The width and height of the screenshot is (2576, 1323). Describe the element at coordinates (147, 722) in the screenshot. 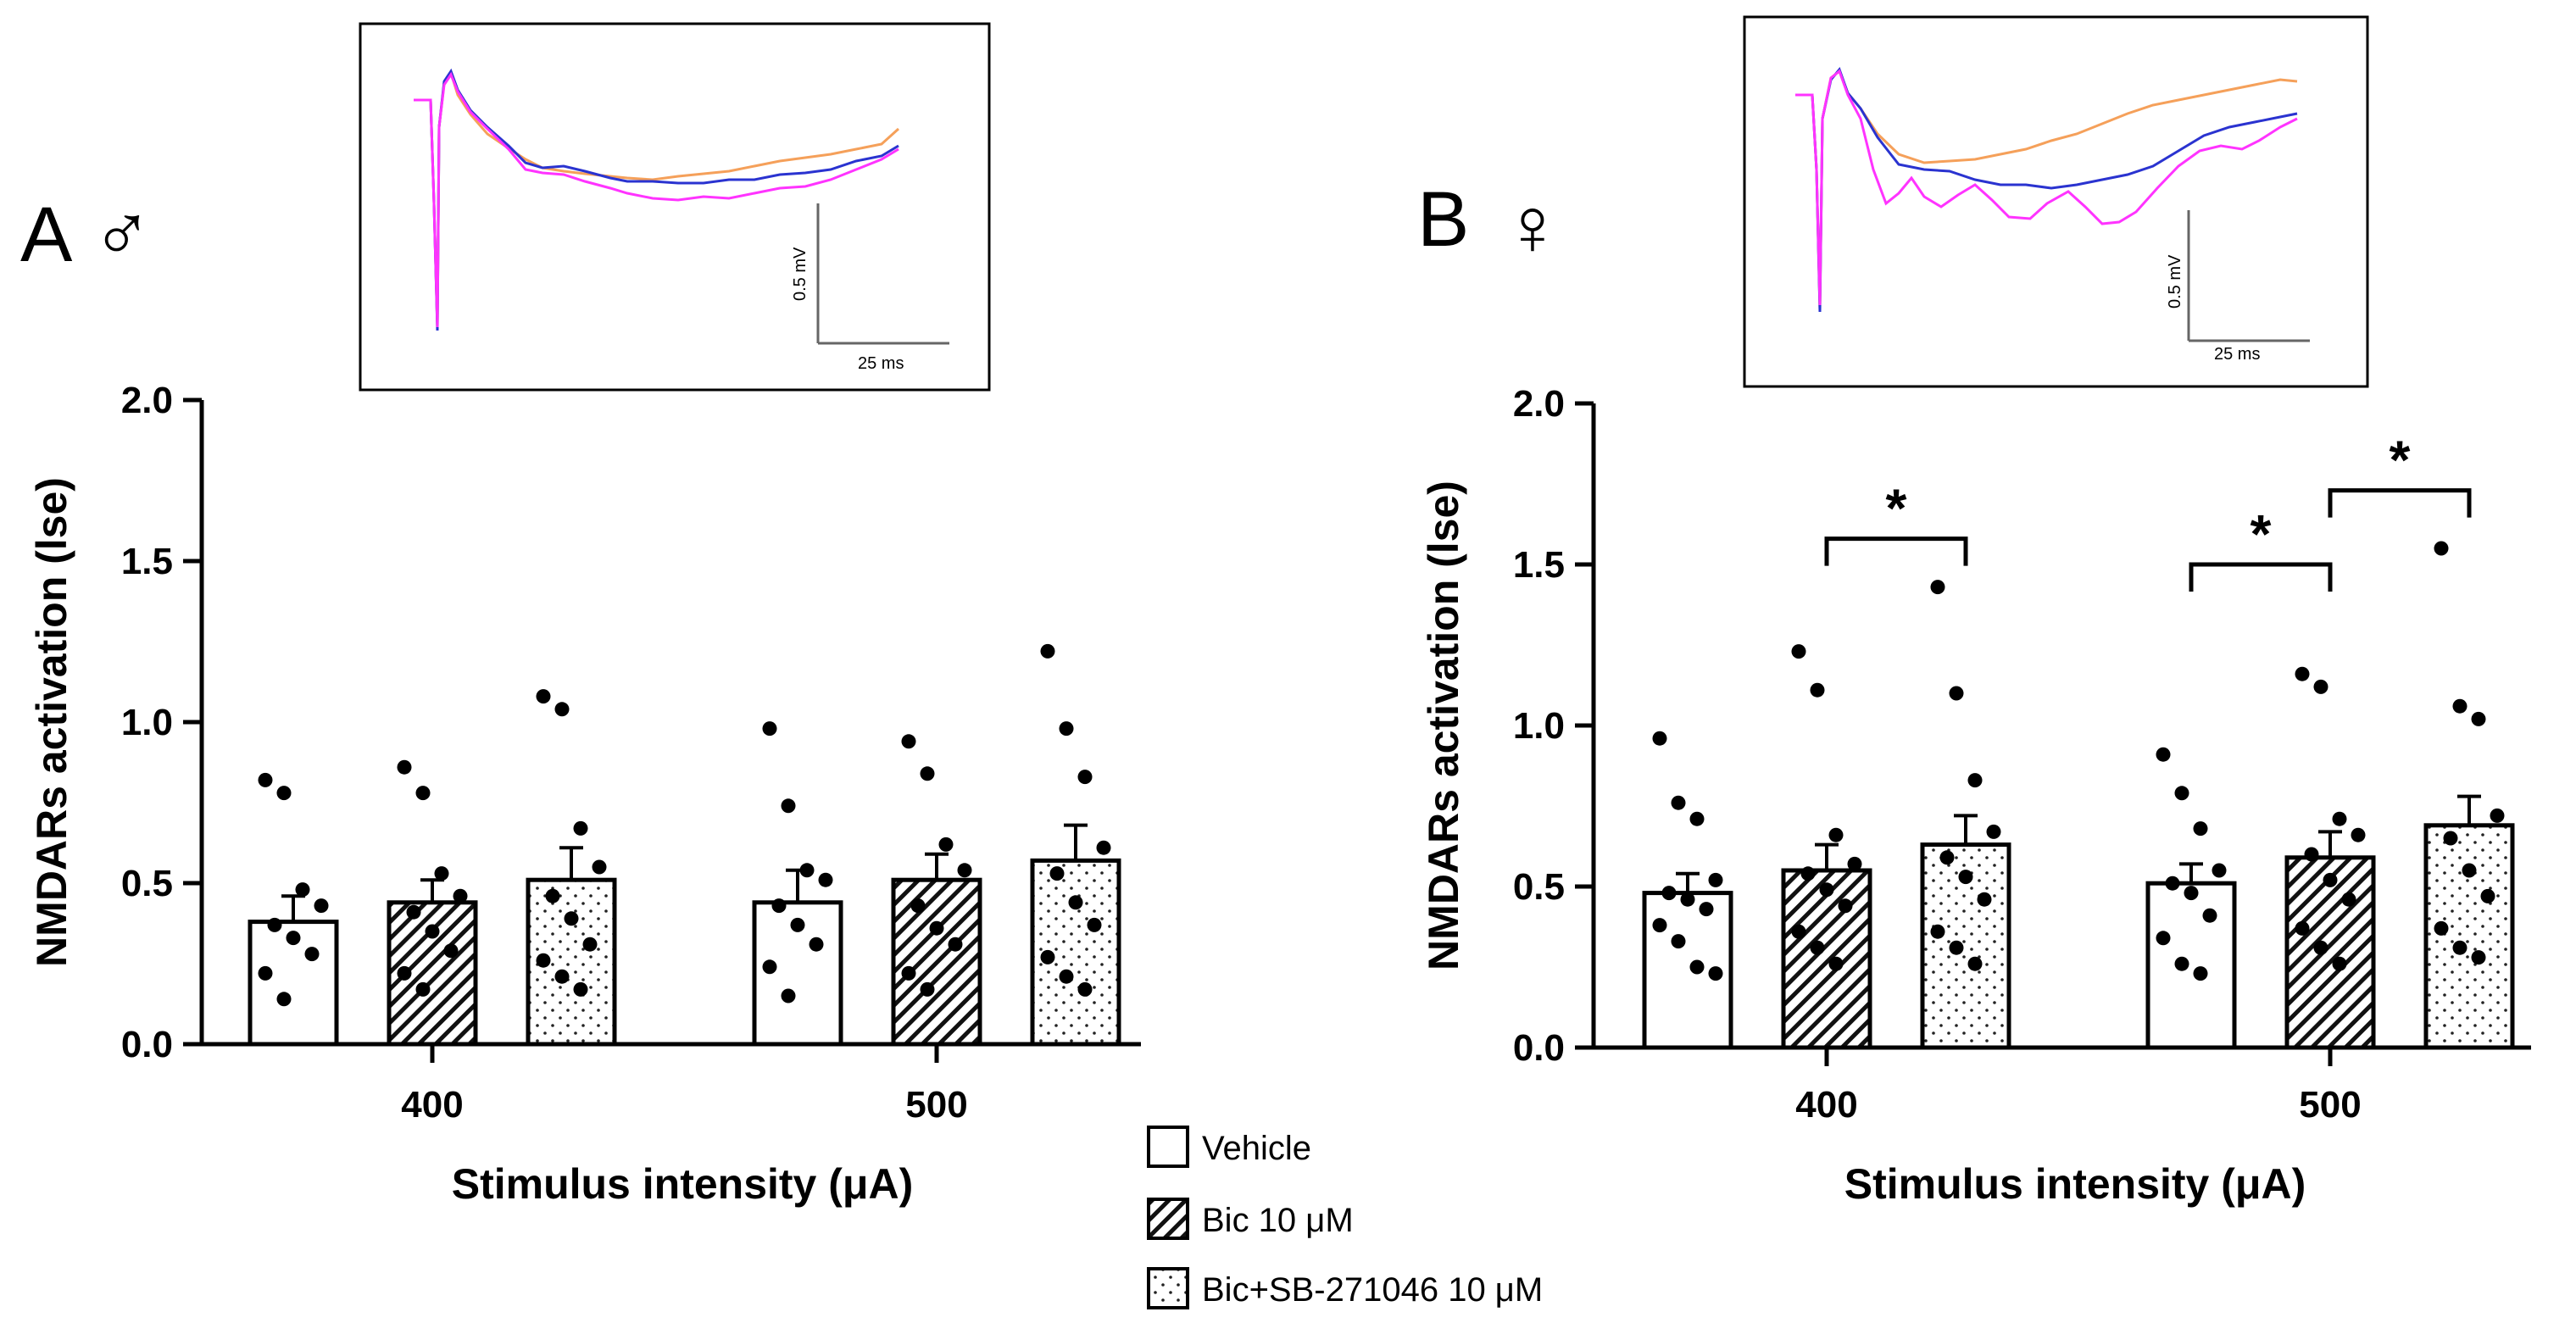

I see `panel-a-y-tick-label: 1.0` at that location.